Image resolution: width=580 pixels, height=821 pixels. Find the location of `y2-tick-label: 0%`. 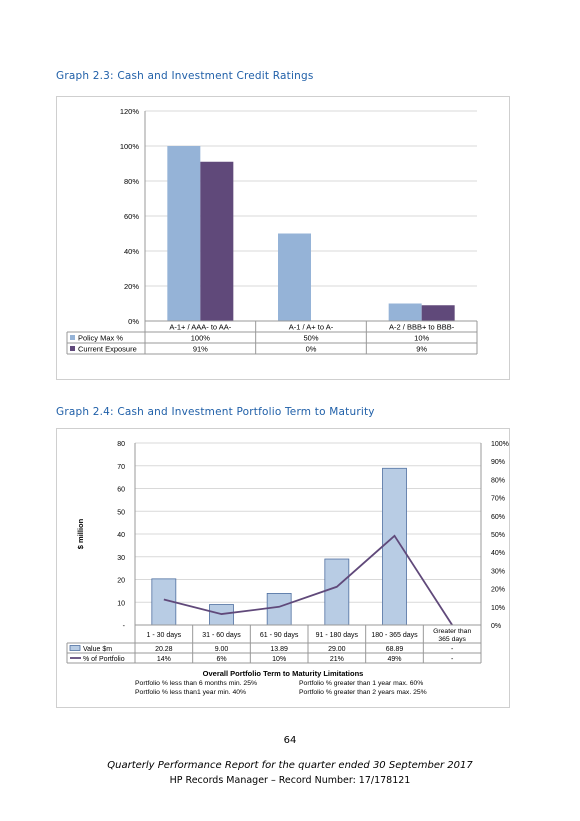

y2-tick-label: 0% is located at coordinates (496, 626).